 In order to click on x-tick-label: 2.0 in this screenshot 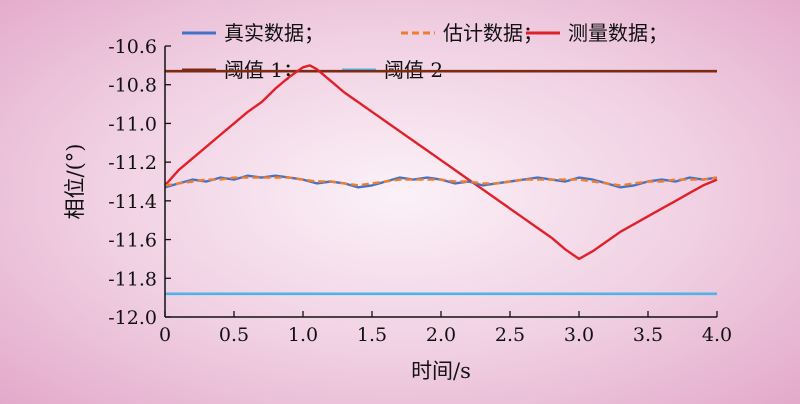, I will do `click(441, 335)`.